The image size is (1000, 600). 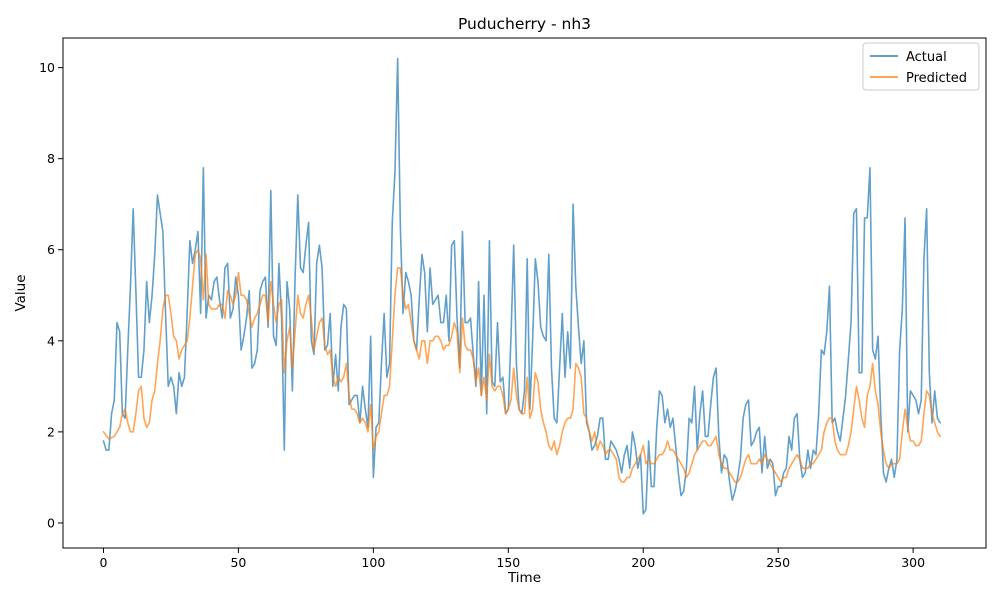 What do you see at coordinates (51, 295) in the screenshot?
I see `y-axis: 0 2 4 6 8 10` at bounding box center [51, 295].